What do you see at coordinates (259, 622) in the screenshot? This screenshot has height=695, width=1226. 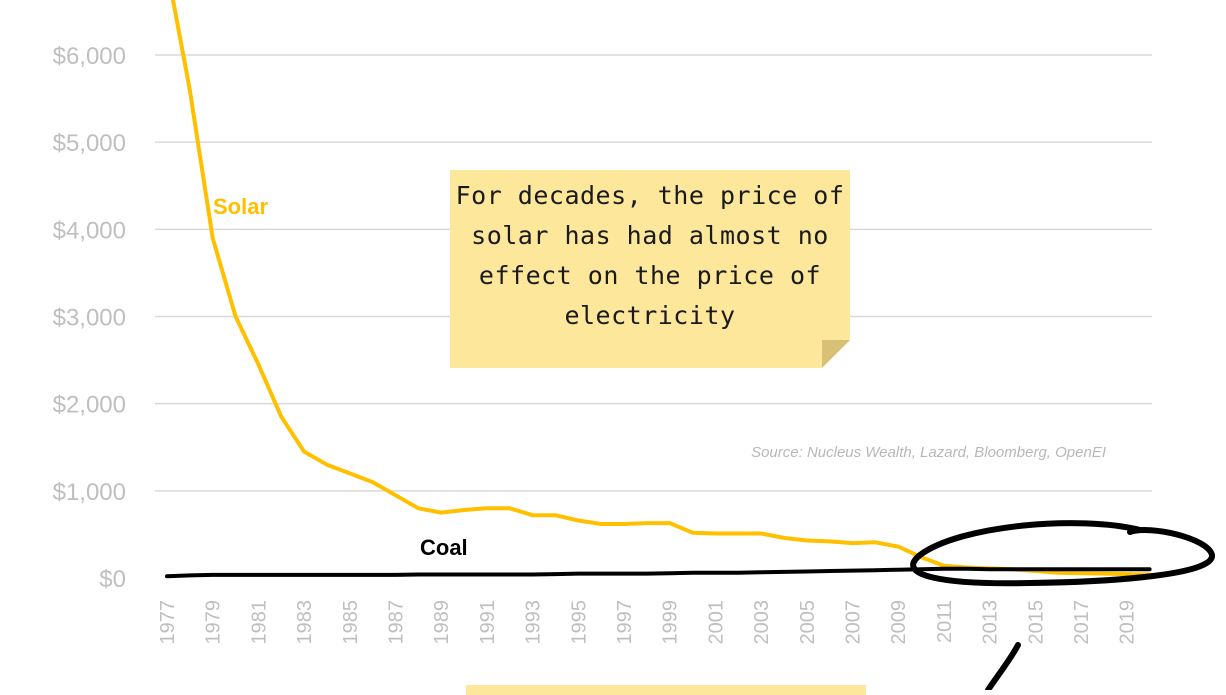 I see `x-tick-label: 1981` at bounding box center [259, 622].